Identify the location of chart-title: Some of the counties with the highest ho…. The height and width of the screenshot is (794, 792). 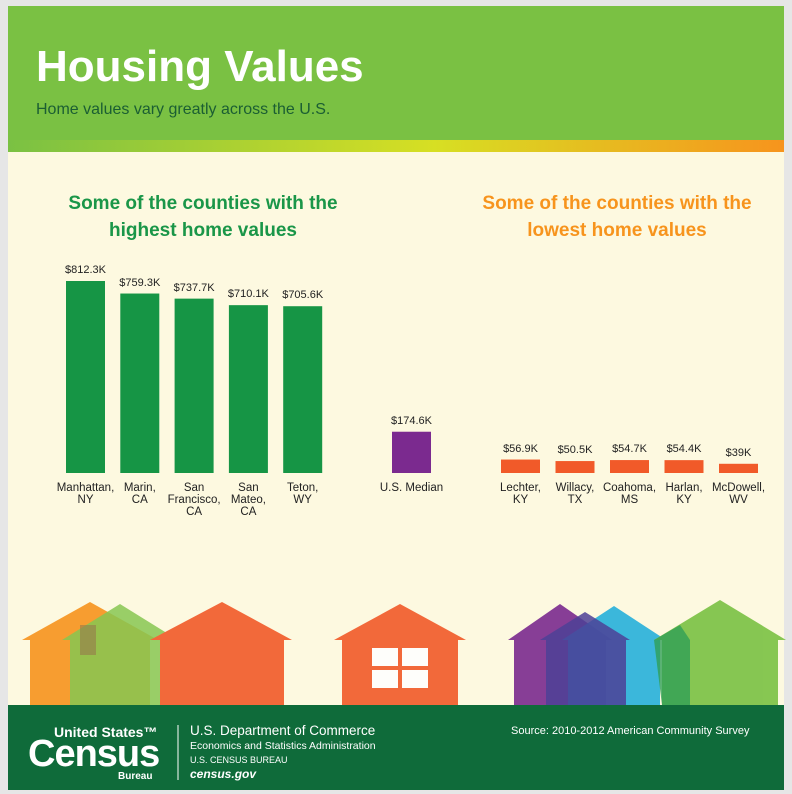
(203, 217).